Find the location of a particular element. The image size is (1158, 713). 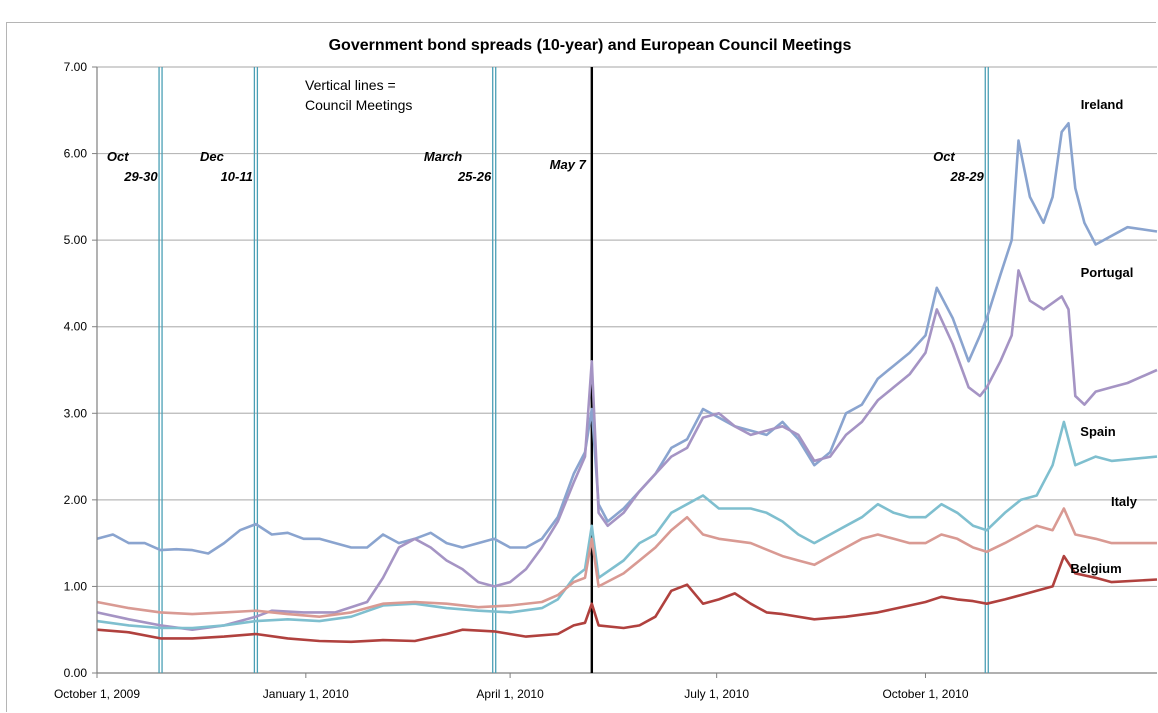

meeting-label: Dec is located at coordinates (212, 156).